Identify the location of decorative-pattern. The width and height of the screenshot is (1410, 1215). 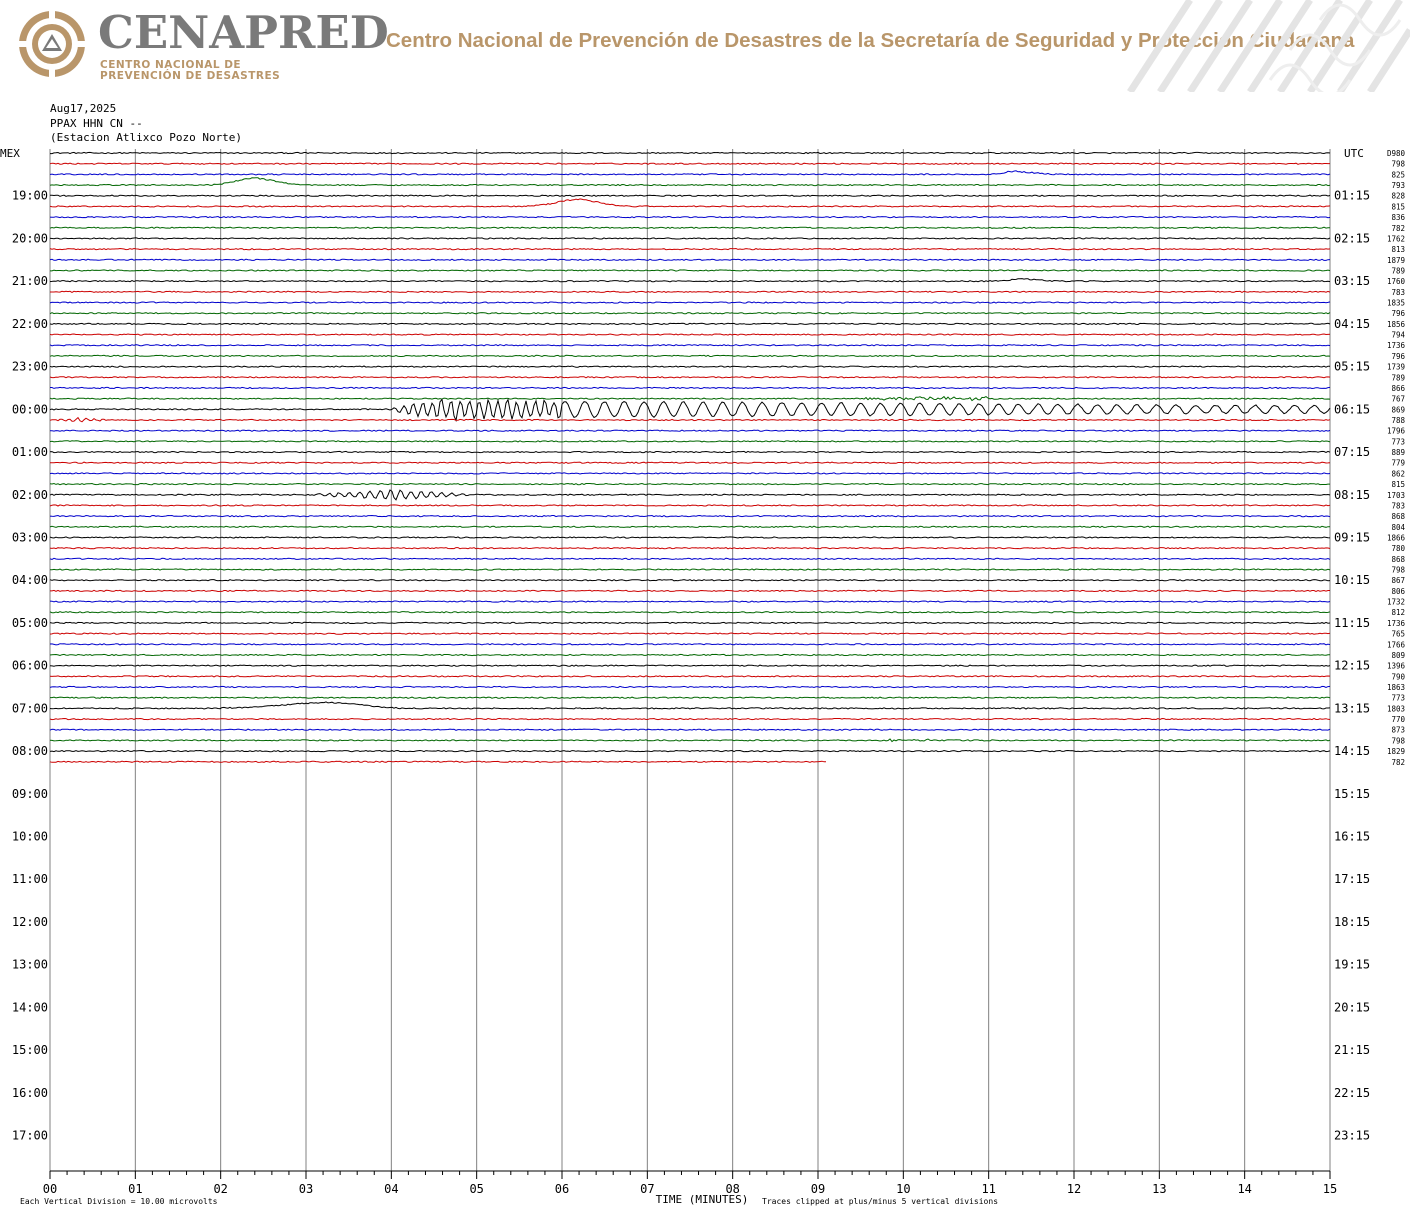
(1268, 46).